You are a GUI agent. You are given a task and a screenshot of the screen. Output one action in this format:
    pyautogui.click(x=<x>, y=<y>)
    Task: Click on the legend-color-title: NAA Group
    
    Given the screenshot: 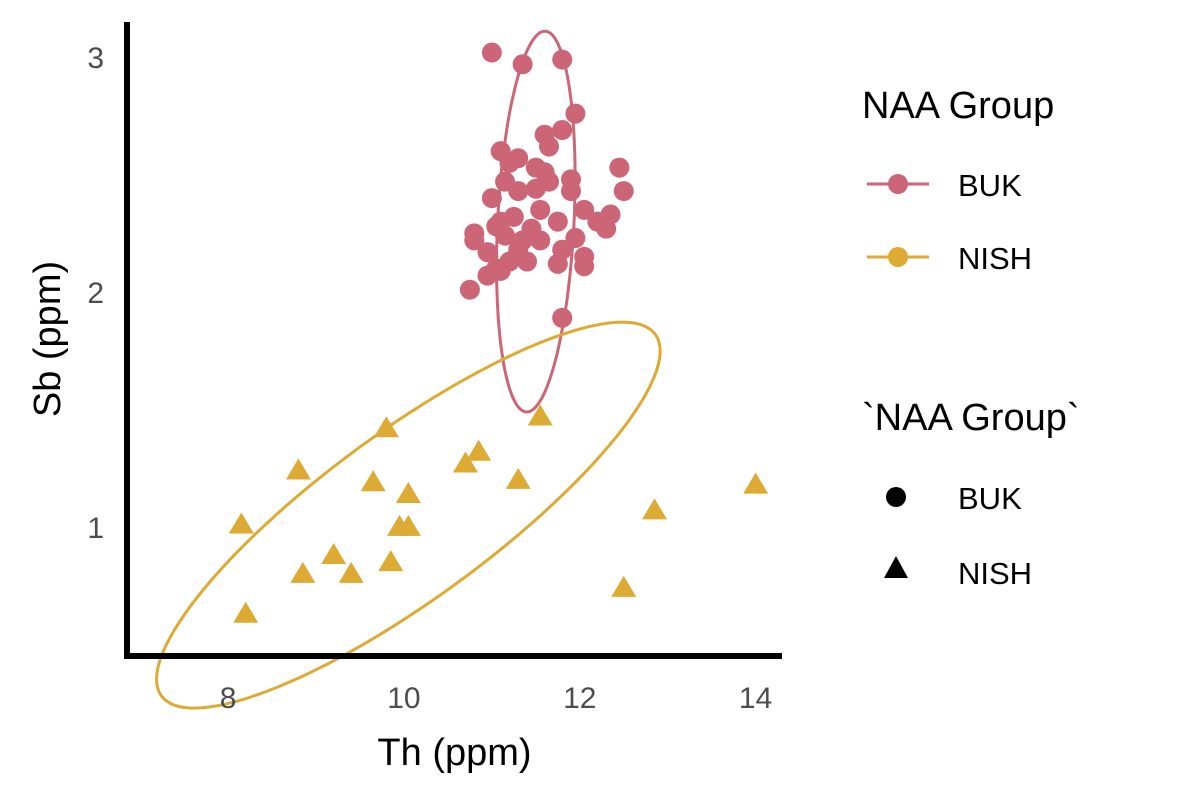 What is the action you would take?
    pyautogui.click(x=958, y=106)
    